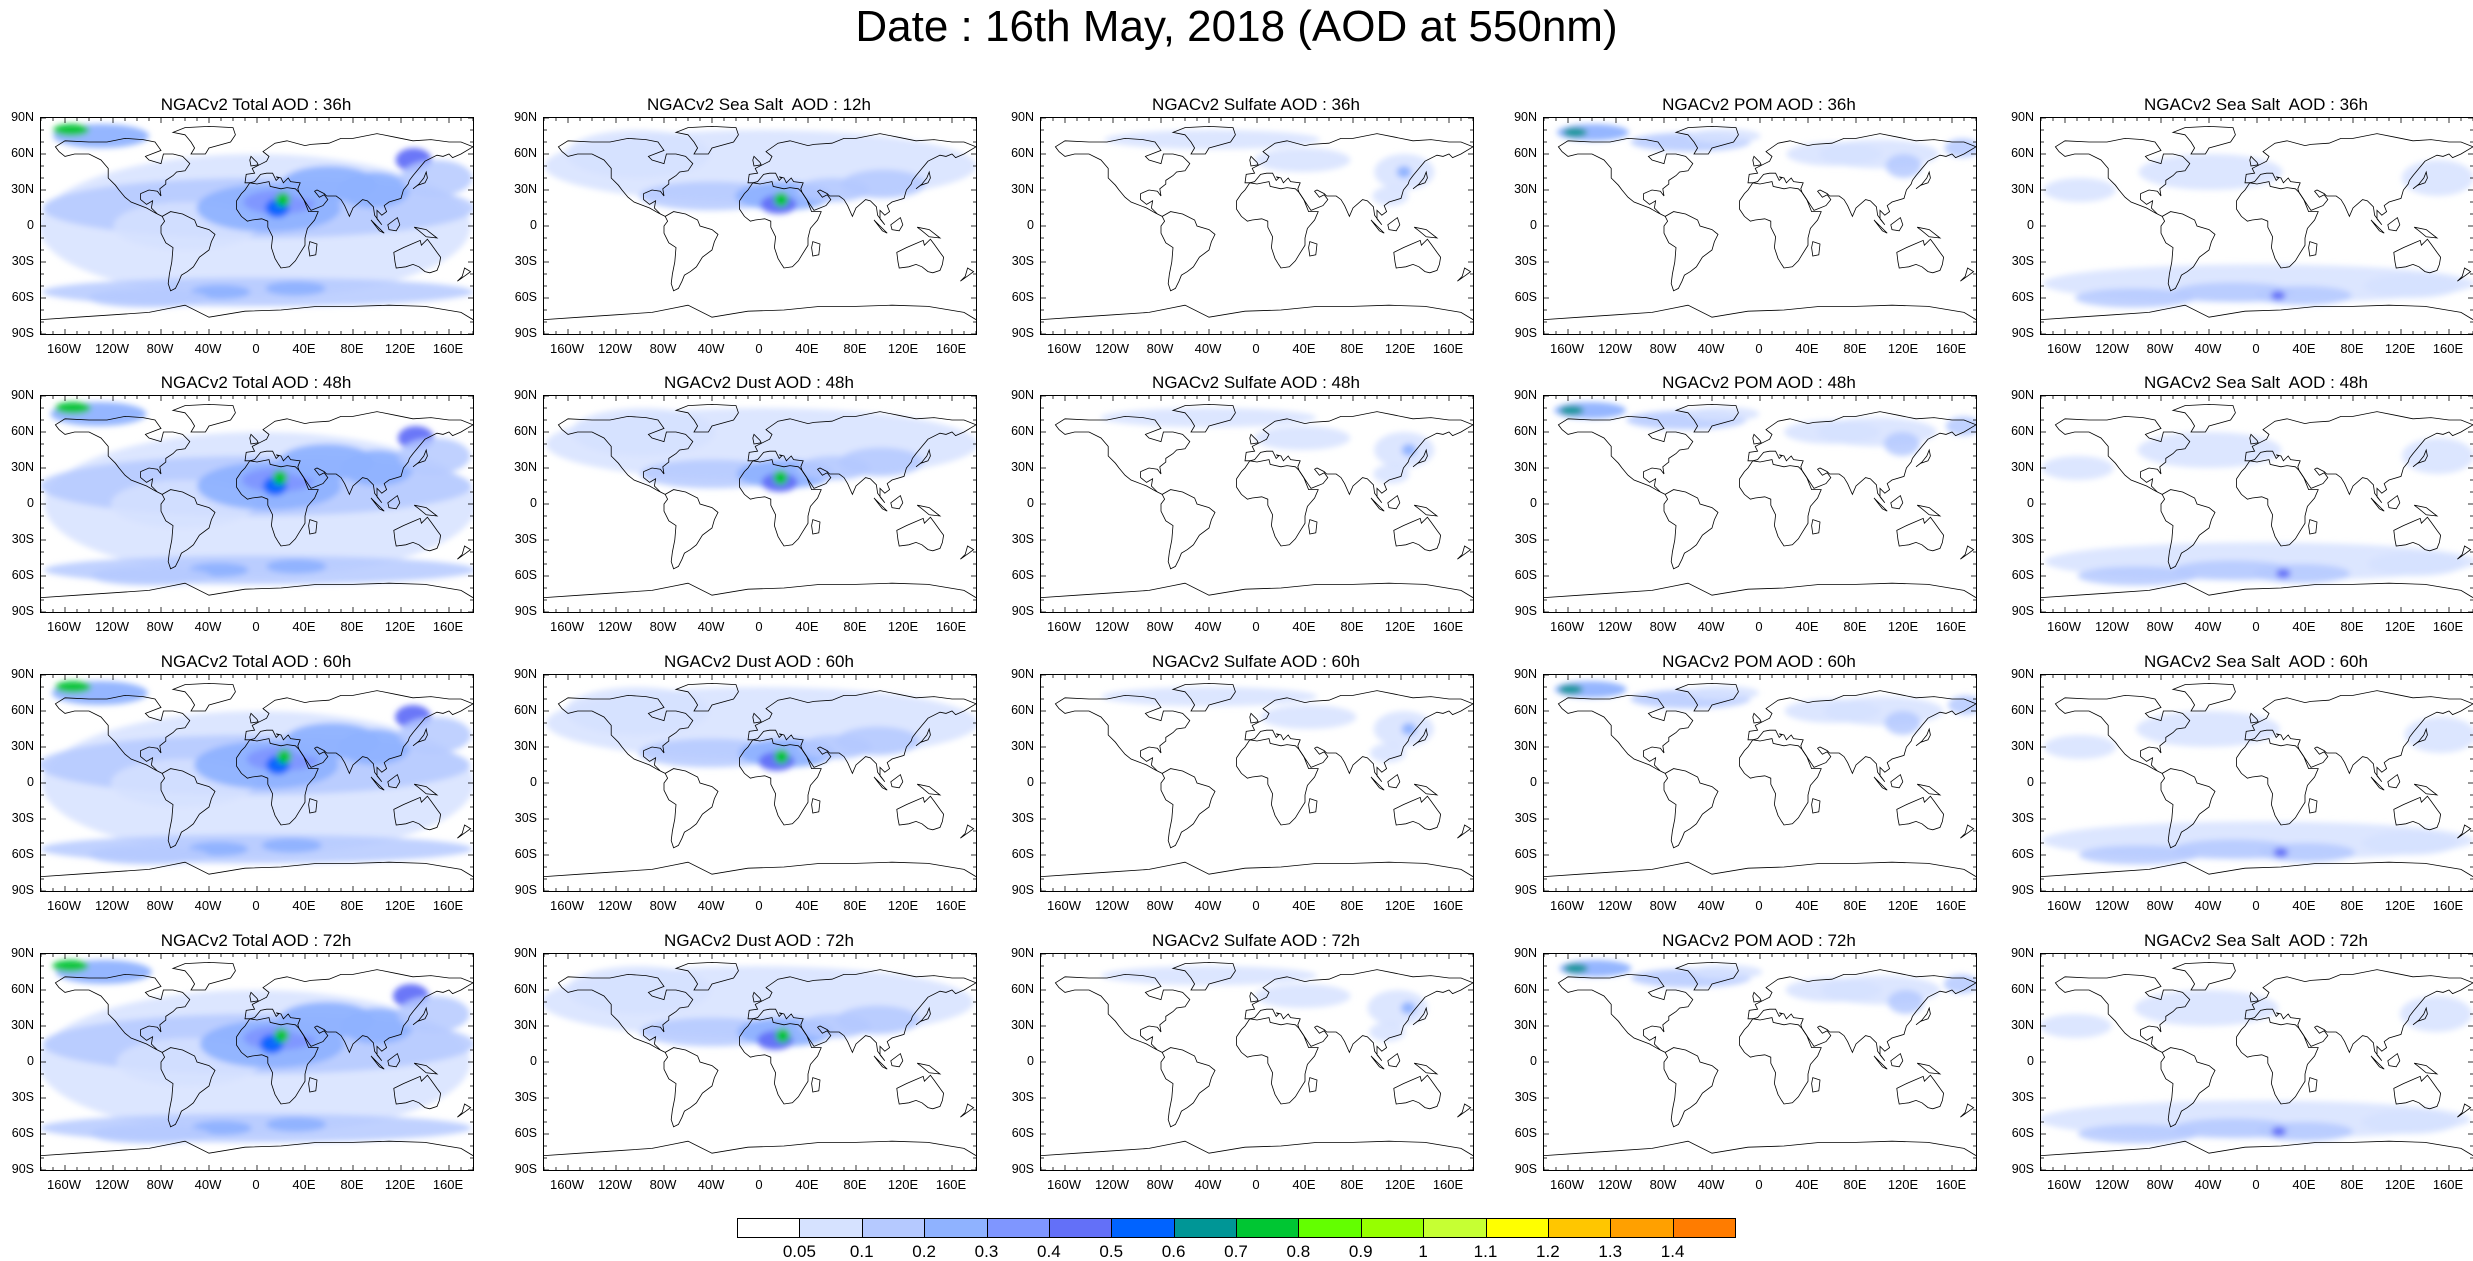 The height and width of the screenshot is (1261, 2473). Describe the element at coordinates (759, 104) in the screenshot. I see `panel-title: NGACv2 Sea Salt AOD : 12h` at that location.